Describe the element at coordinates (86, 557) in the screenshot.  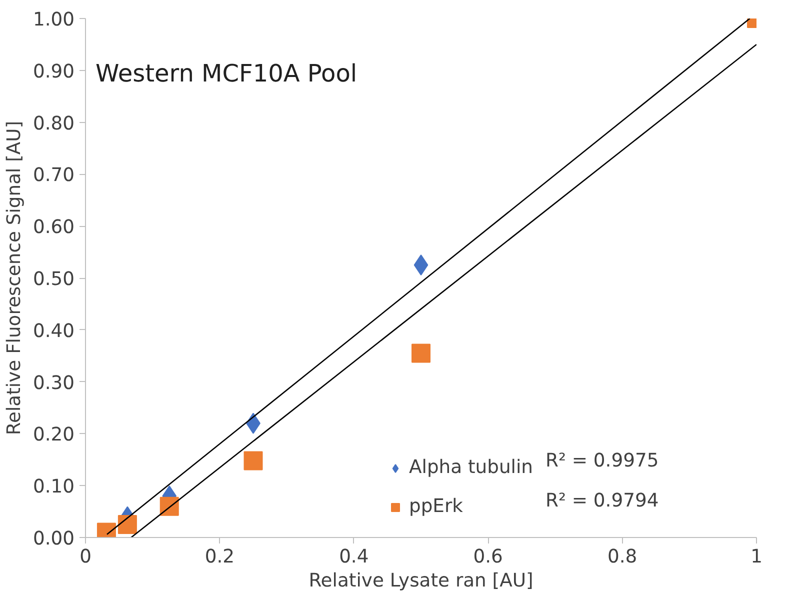
I see `x-tick-label: 0` at that location.